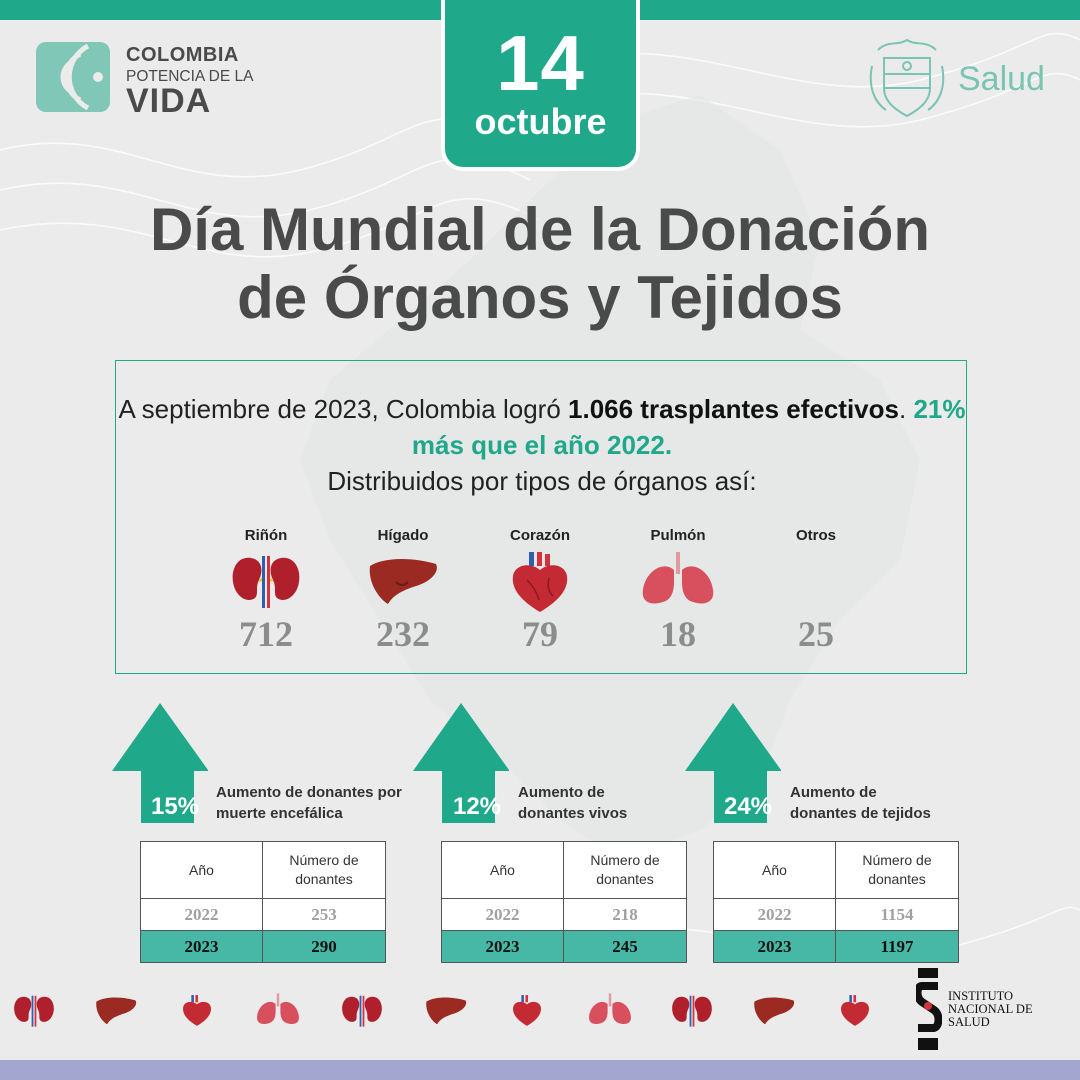 The width and height of the screenshot is (1080, 1080). What do you see at coordinates (540, 63) in the screenshot?
I see `date-day: 14` at bounding box center [540, 63].